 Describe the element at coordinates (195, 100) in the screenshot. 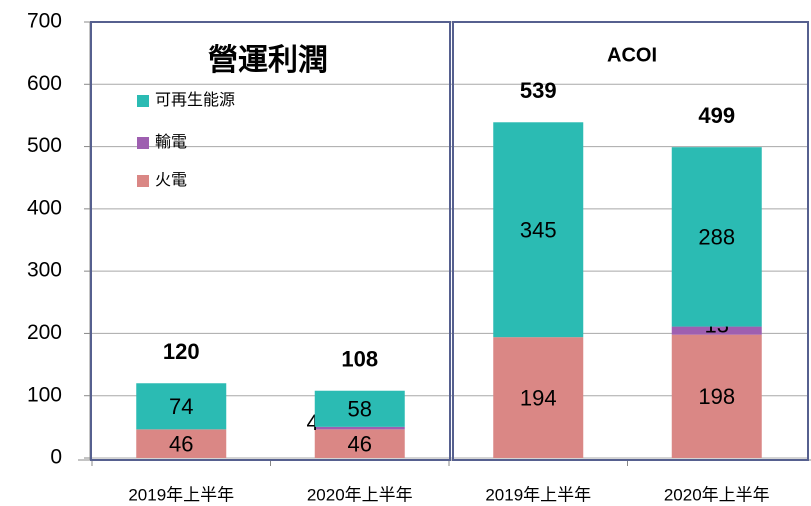

I see `legend-label: 可再生能源` at that location.